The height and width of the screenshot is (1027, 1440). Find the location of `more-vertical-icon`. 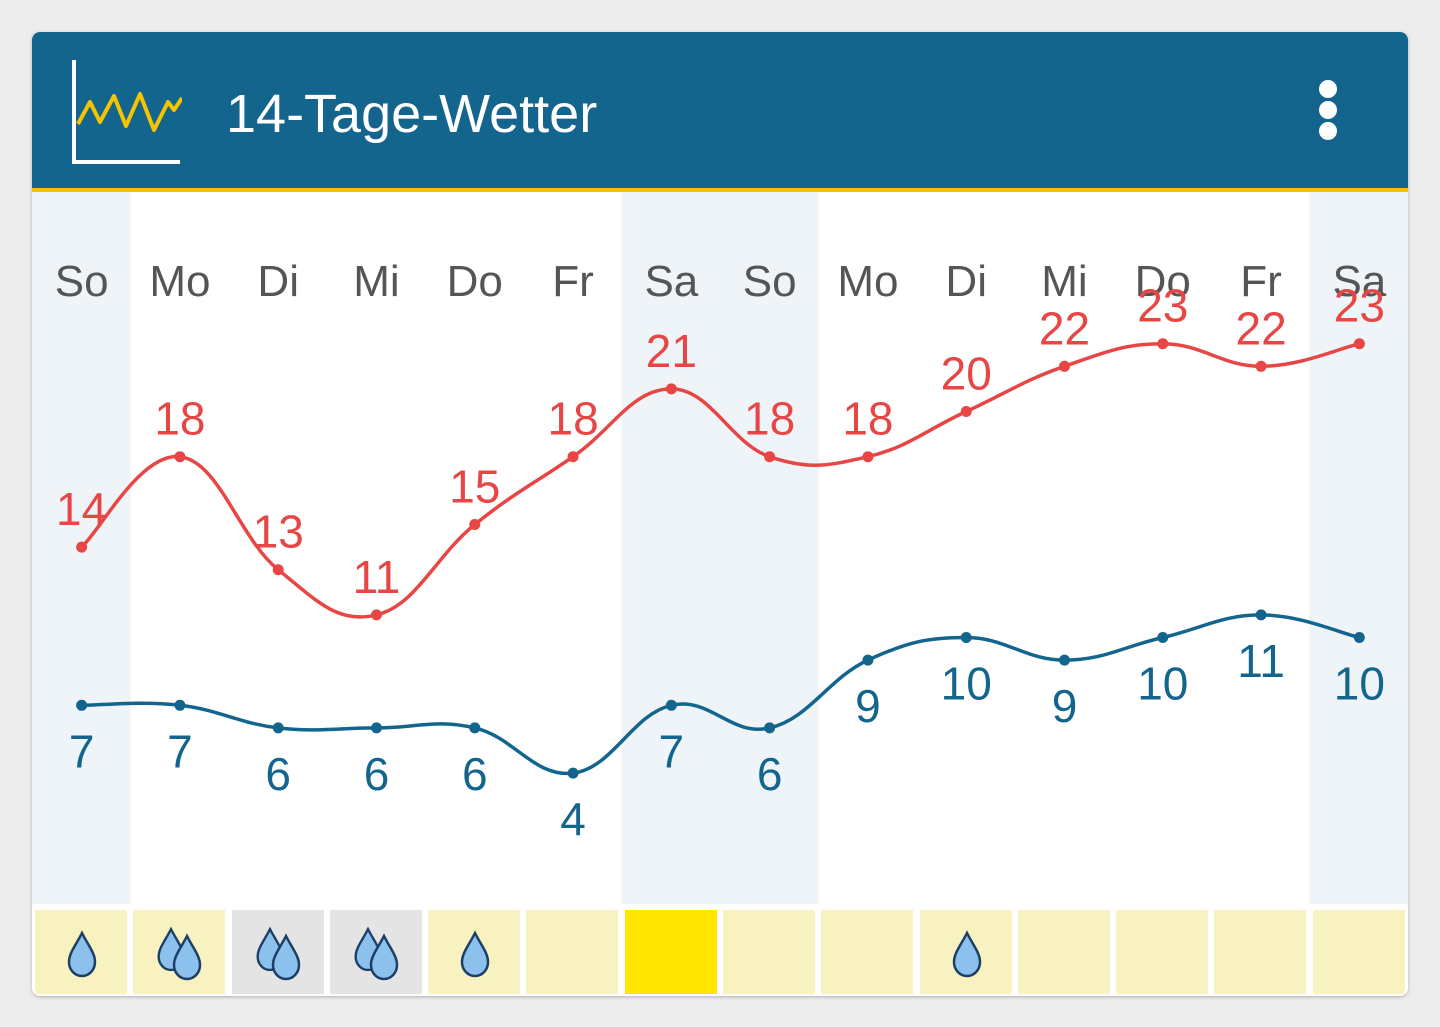

more-vertical-icon is located at coordinates (1328, 110).